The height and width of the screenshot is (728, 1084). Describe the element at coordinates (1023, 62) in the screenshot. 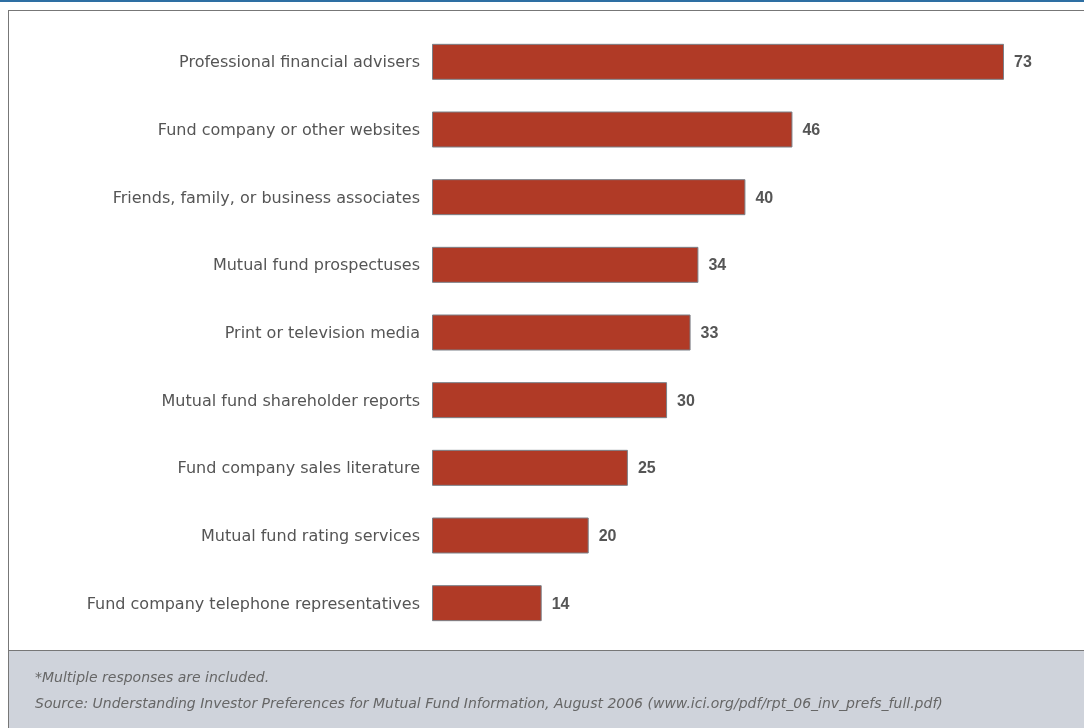

I see `data-label: 73` at that location.